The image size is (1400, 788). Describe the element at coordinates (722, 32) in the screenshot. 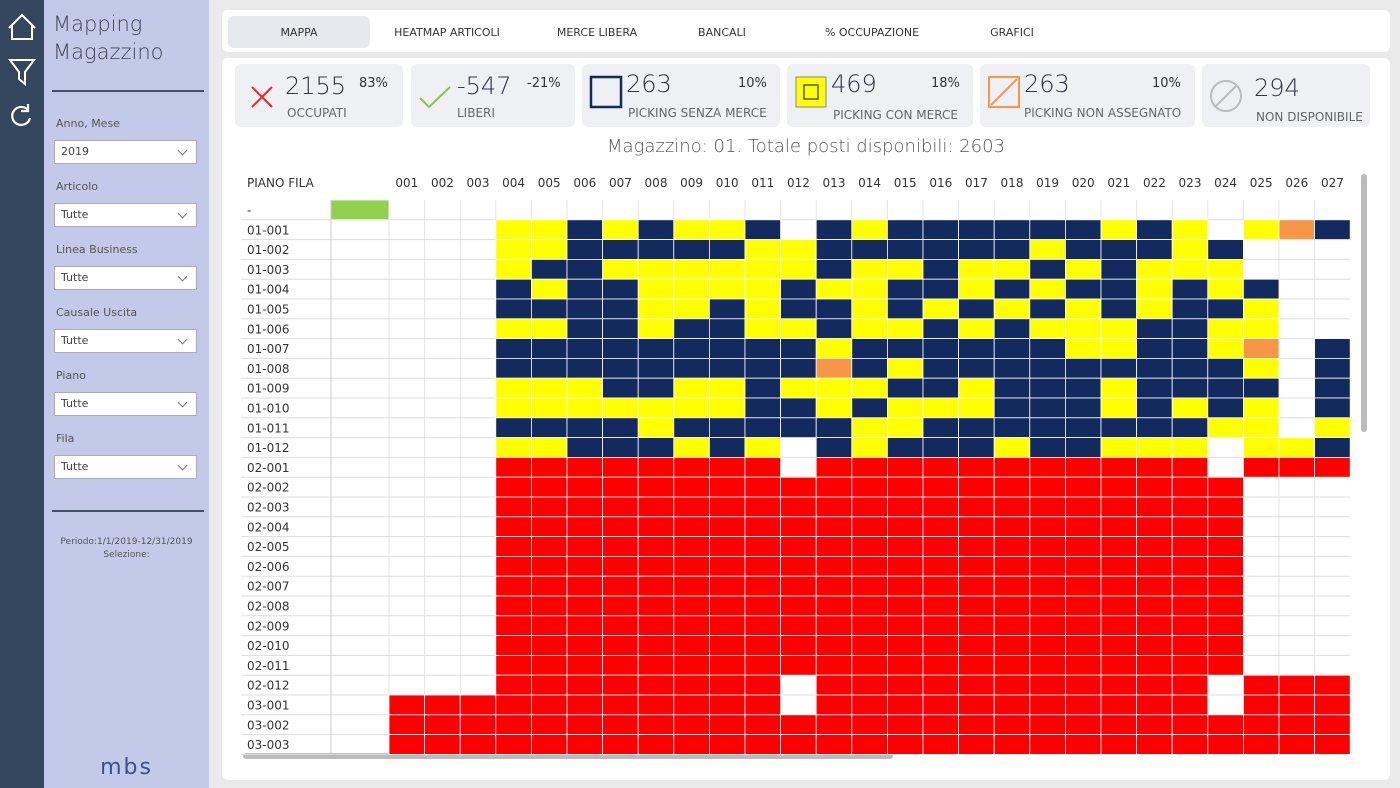

I see `tab: BANCALI` at that location.